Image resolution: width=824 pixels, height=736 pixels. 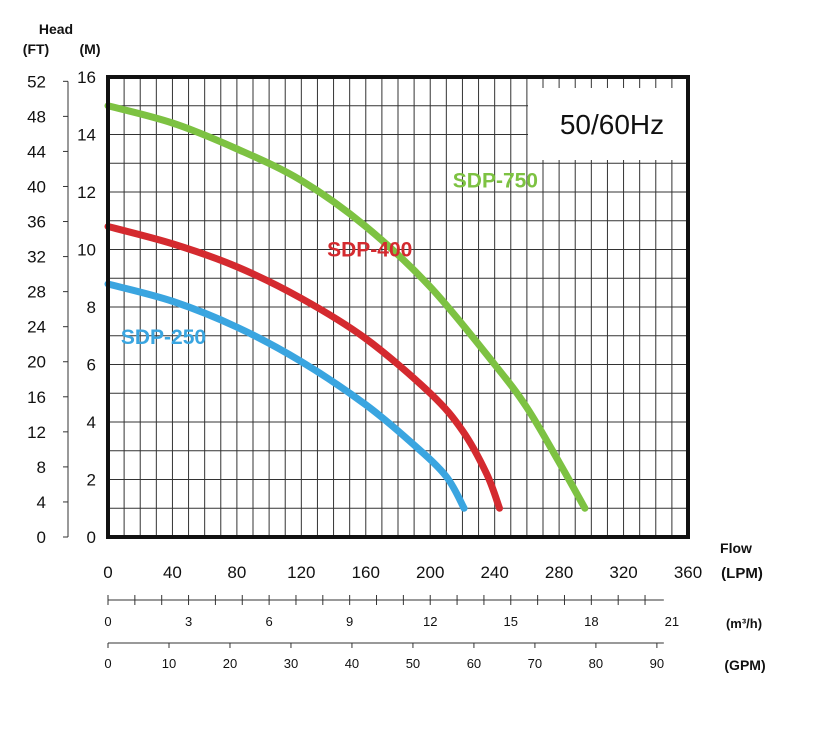 I want to click on x-axis-unit-m3h: (m³/h), so click(x=744, y=623).